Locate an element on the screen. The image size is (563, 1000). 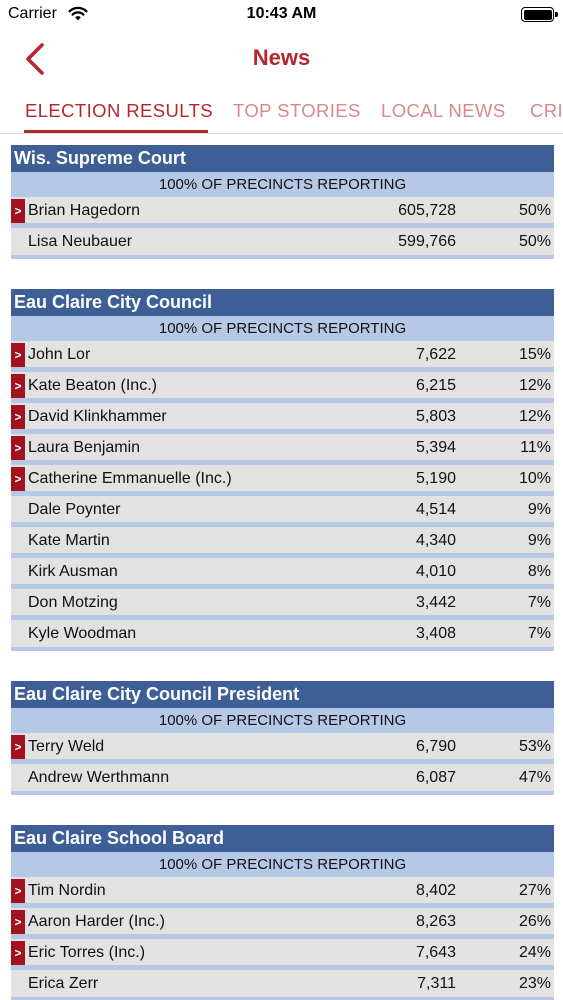
candidate-name: Andrew Werthmann is located at coordinates (99, 777).